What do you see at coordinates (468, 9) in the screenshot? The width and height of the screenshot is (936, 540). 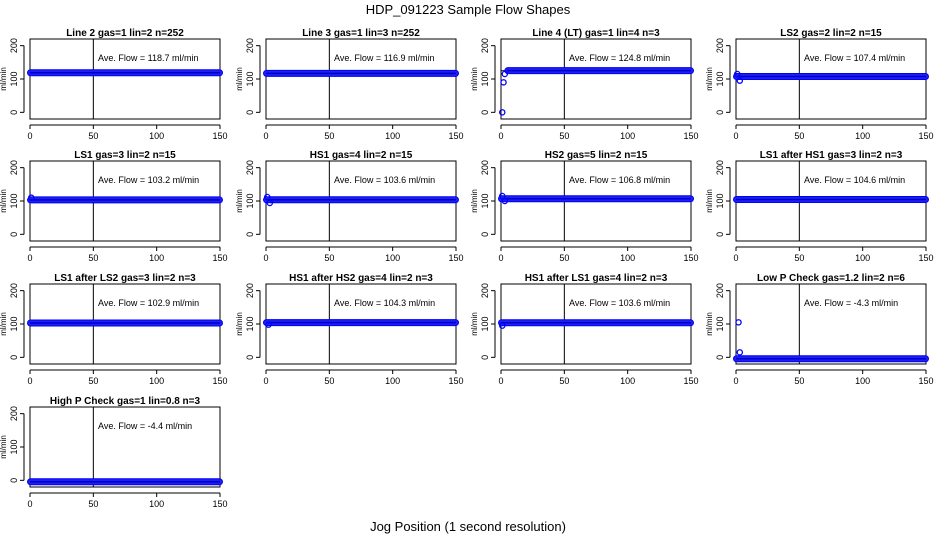 I see `figure-title: HDP_091223 Sample Flow Shapes` at bounding box center [468, 9].